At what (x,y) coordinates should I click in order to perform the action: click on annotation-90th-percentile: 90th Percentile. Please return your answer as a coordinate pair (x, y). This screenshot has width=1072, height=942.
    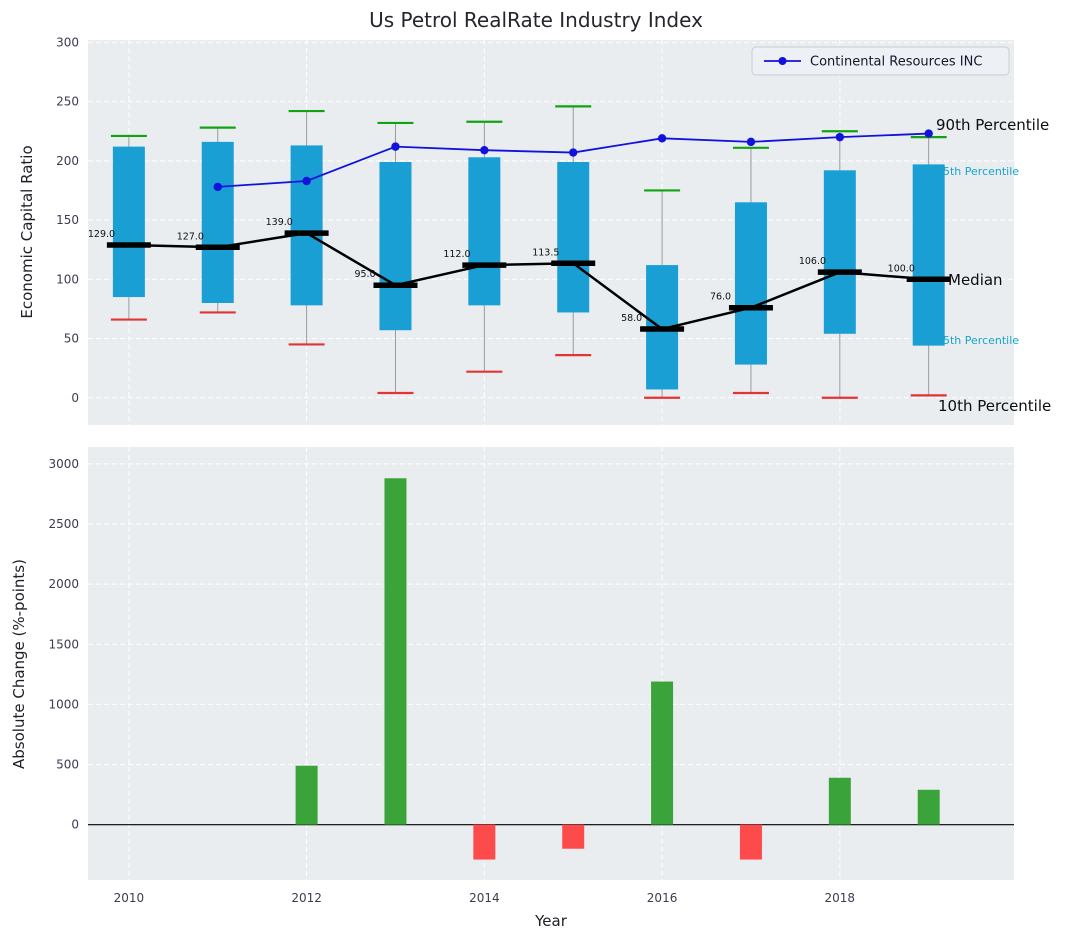
    Looking at the image, I should click on (993, 125).